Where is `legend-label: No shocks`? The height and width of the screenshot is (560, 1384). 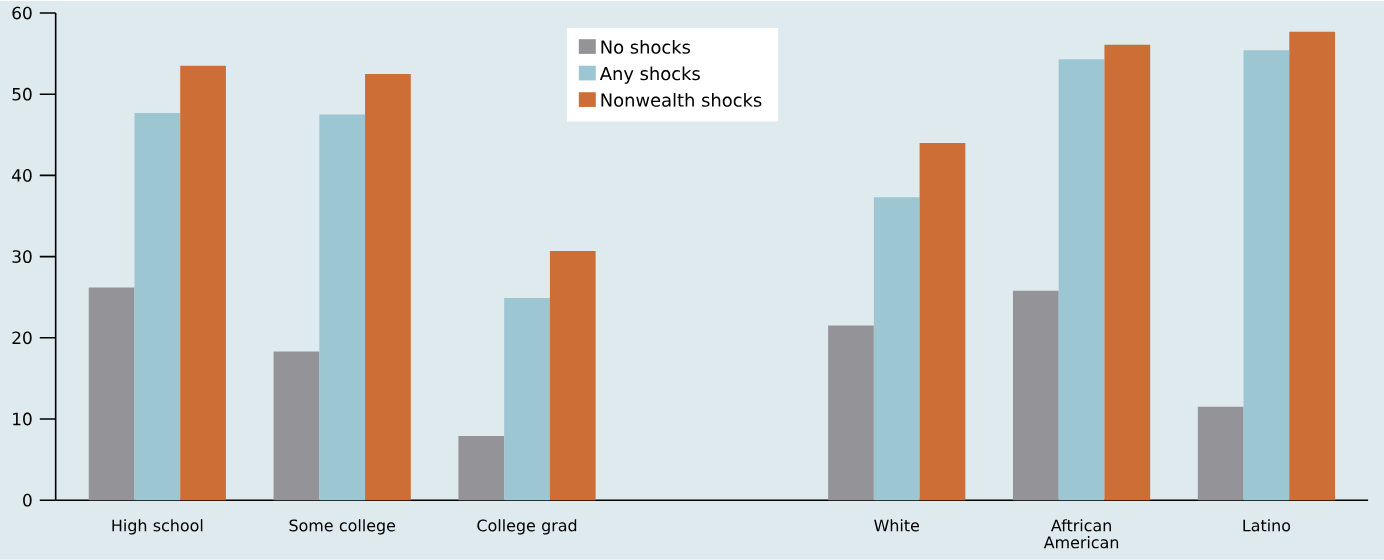
legend-label: No shocks is located at coordinates (646, 47).